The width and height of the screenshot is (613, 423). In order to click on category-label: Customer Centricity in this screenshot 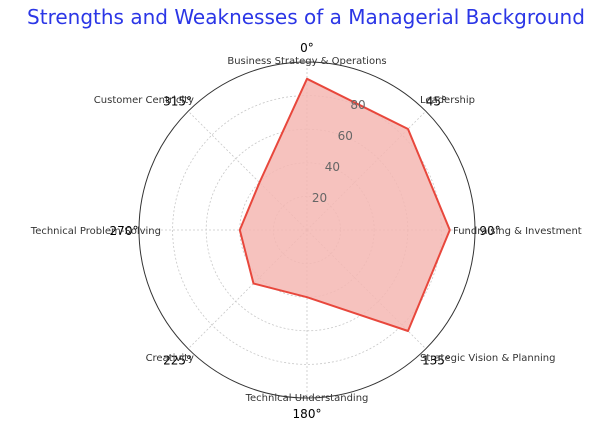, I will do `click(144, 100)`.